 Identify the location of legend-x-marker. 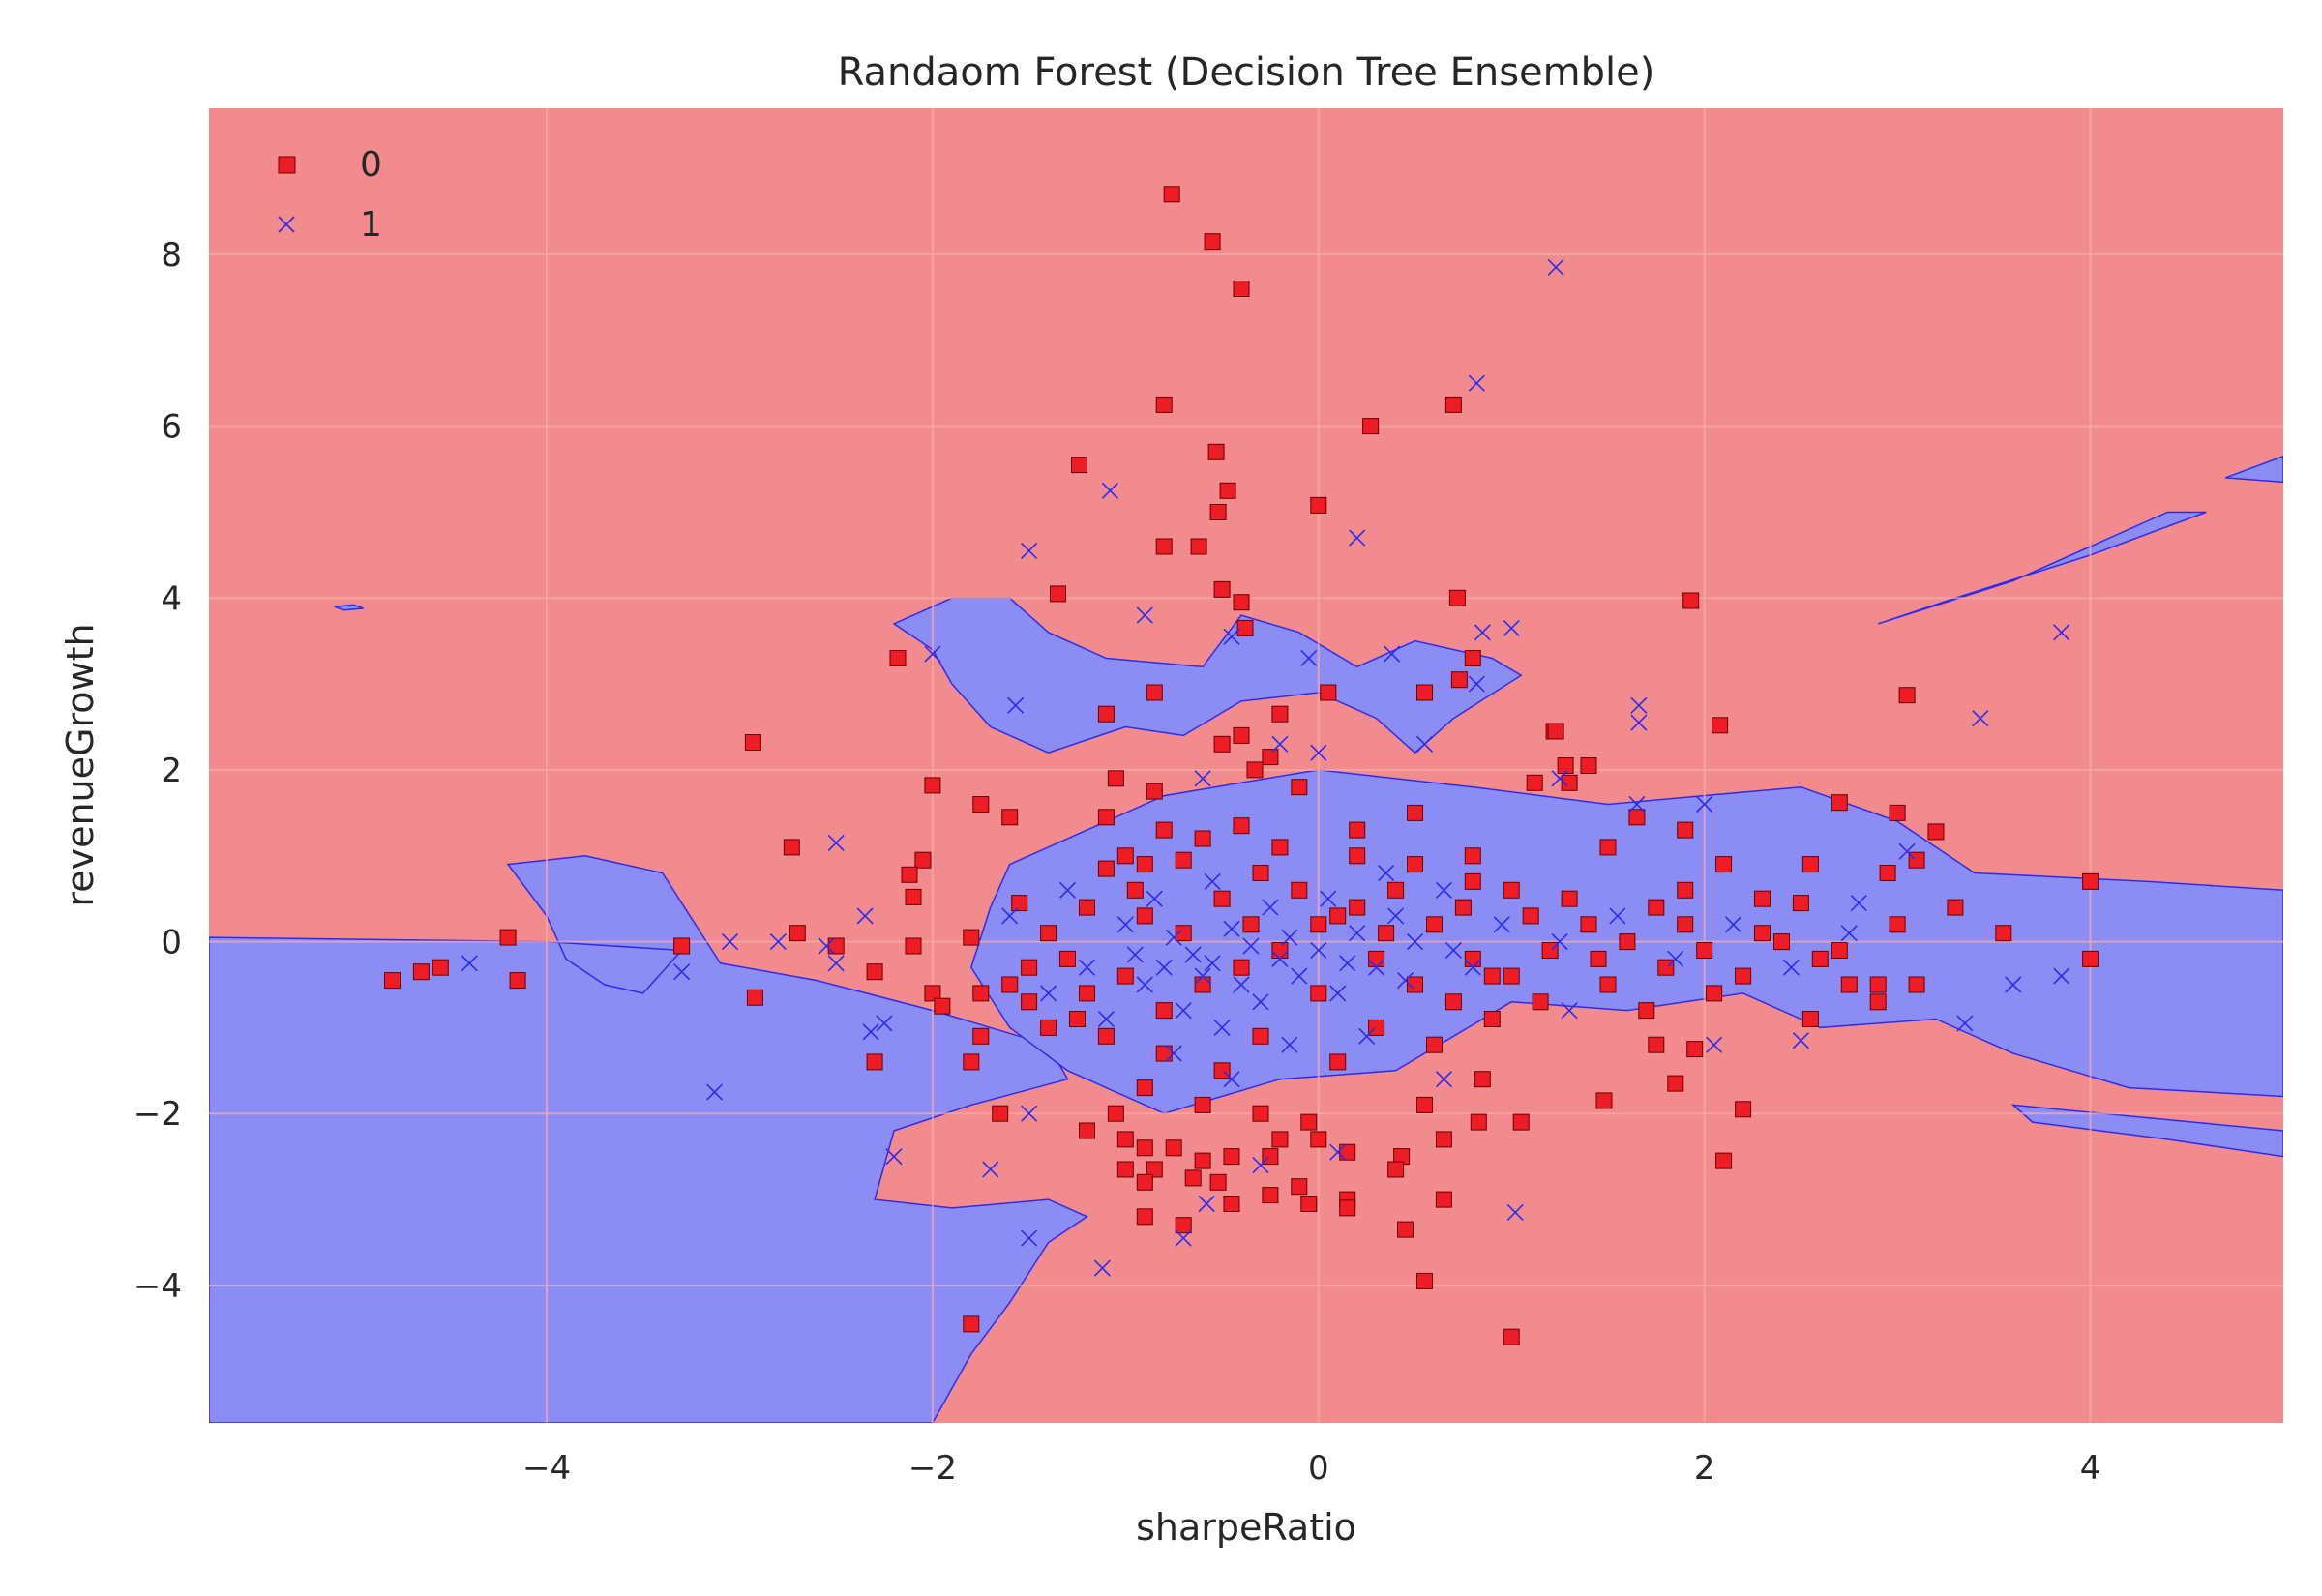
(286, 224).